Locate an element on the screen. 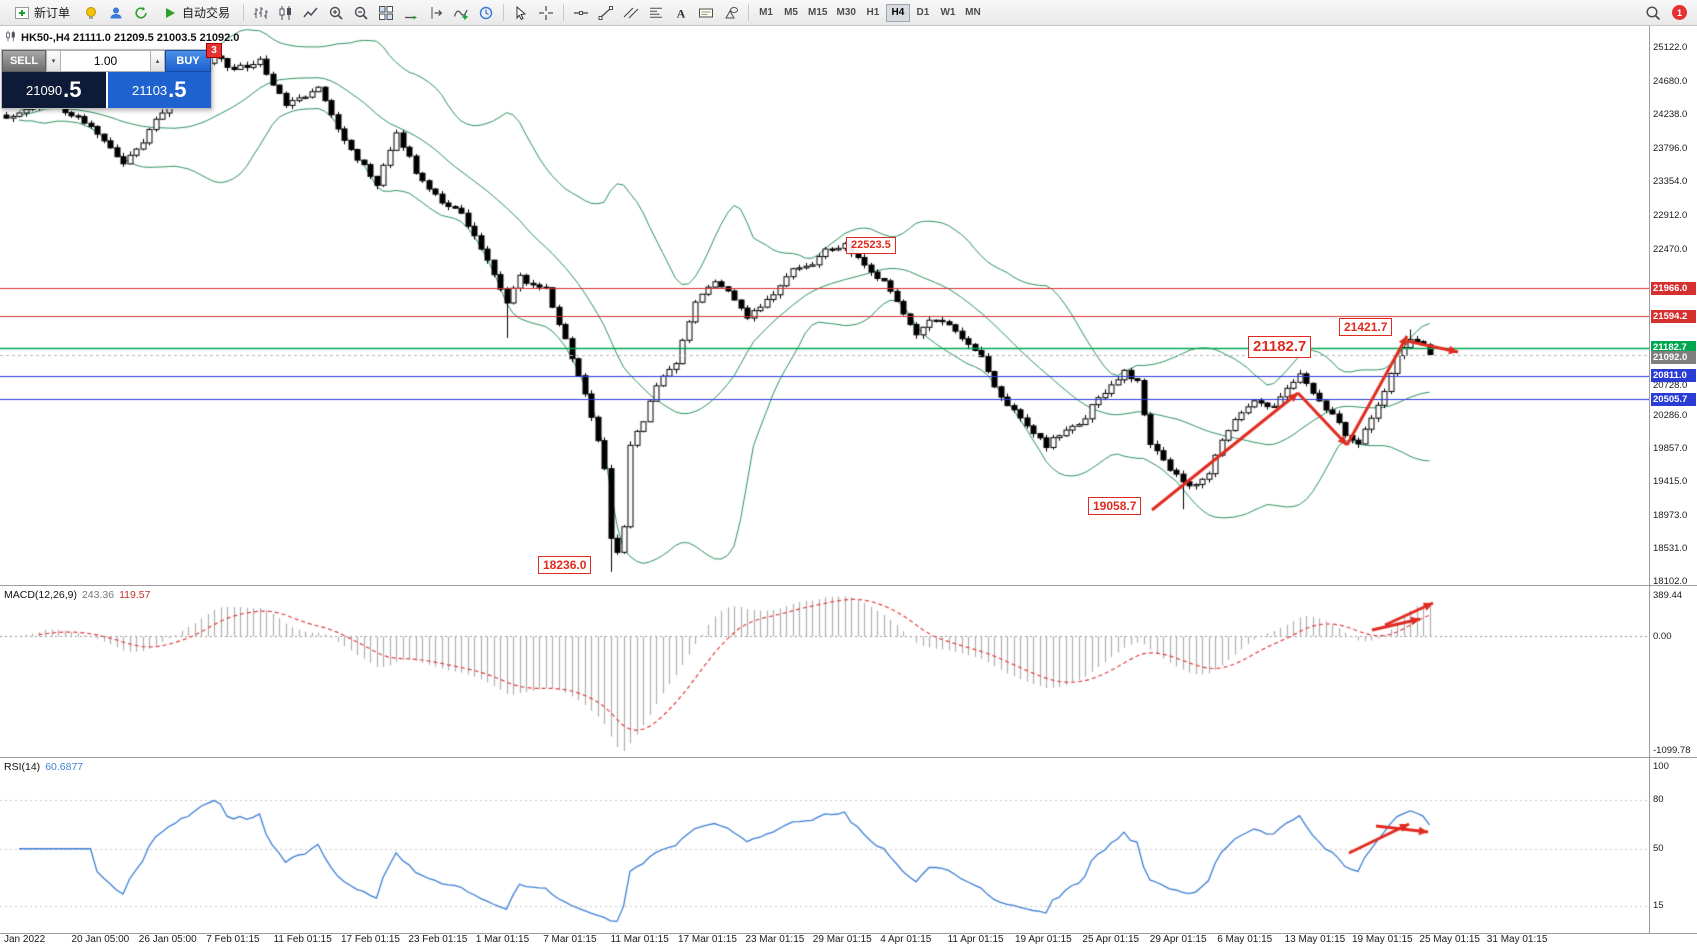 The image size is (1697, 946). price-annotation: 18236.0 is located at coordinates (565, 565).